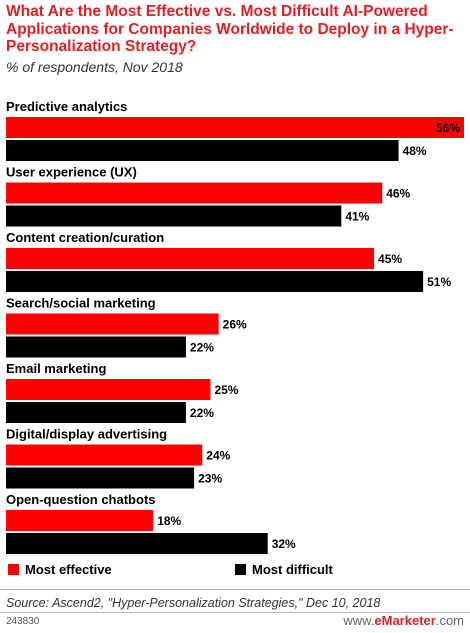 The height and width of the screenshot is (633, 470). I want to click on legend-label-most-difficult: Most difficult, so click(292, 569).